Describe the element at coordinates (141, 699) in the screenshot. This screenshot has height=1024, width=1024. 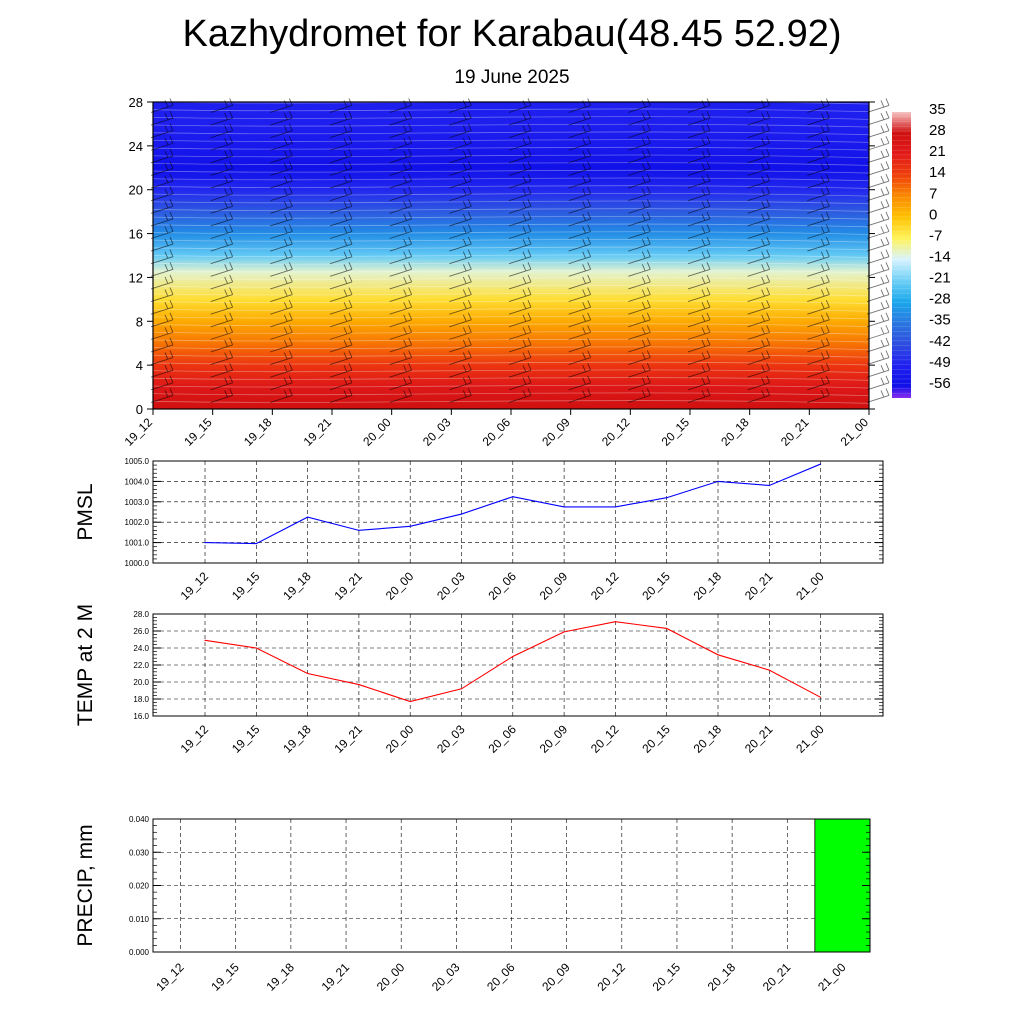
I see `y-tick-label: 18.0` at that location.